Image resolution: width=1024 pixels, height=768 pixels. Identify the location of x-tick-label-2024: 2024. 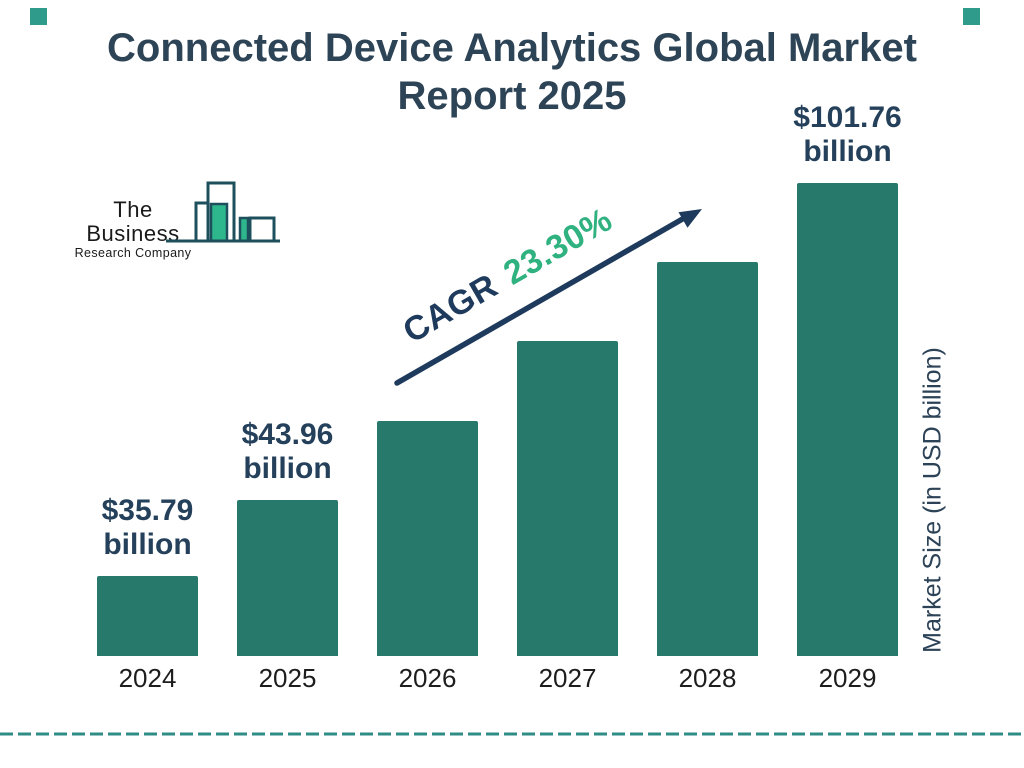
(147, 678).